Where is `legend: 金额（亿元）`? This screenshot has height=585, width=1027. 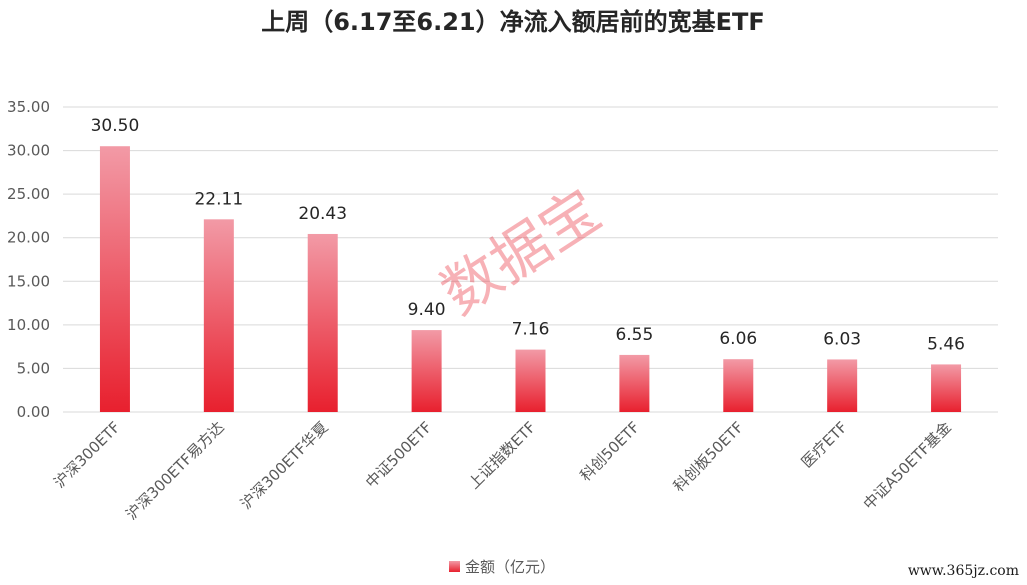
legend: 金额（亿元） is located at coordinates (502, 567).